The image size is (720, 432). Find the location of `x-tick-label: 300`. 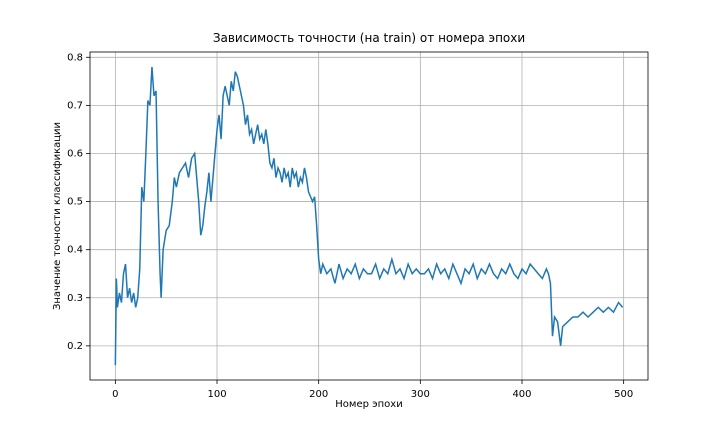

x-tick-label: 300 is located at coordinates (420, 394).